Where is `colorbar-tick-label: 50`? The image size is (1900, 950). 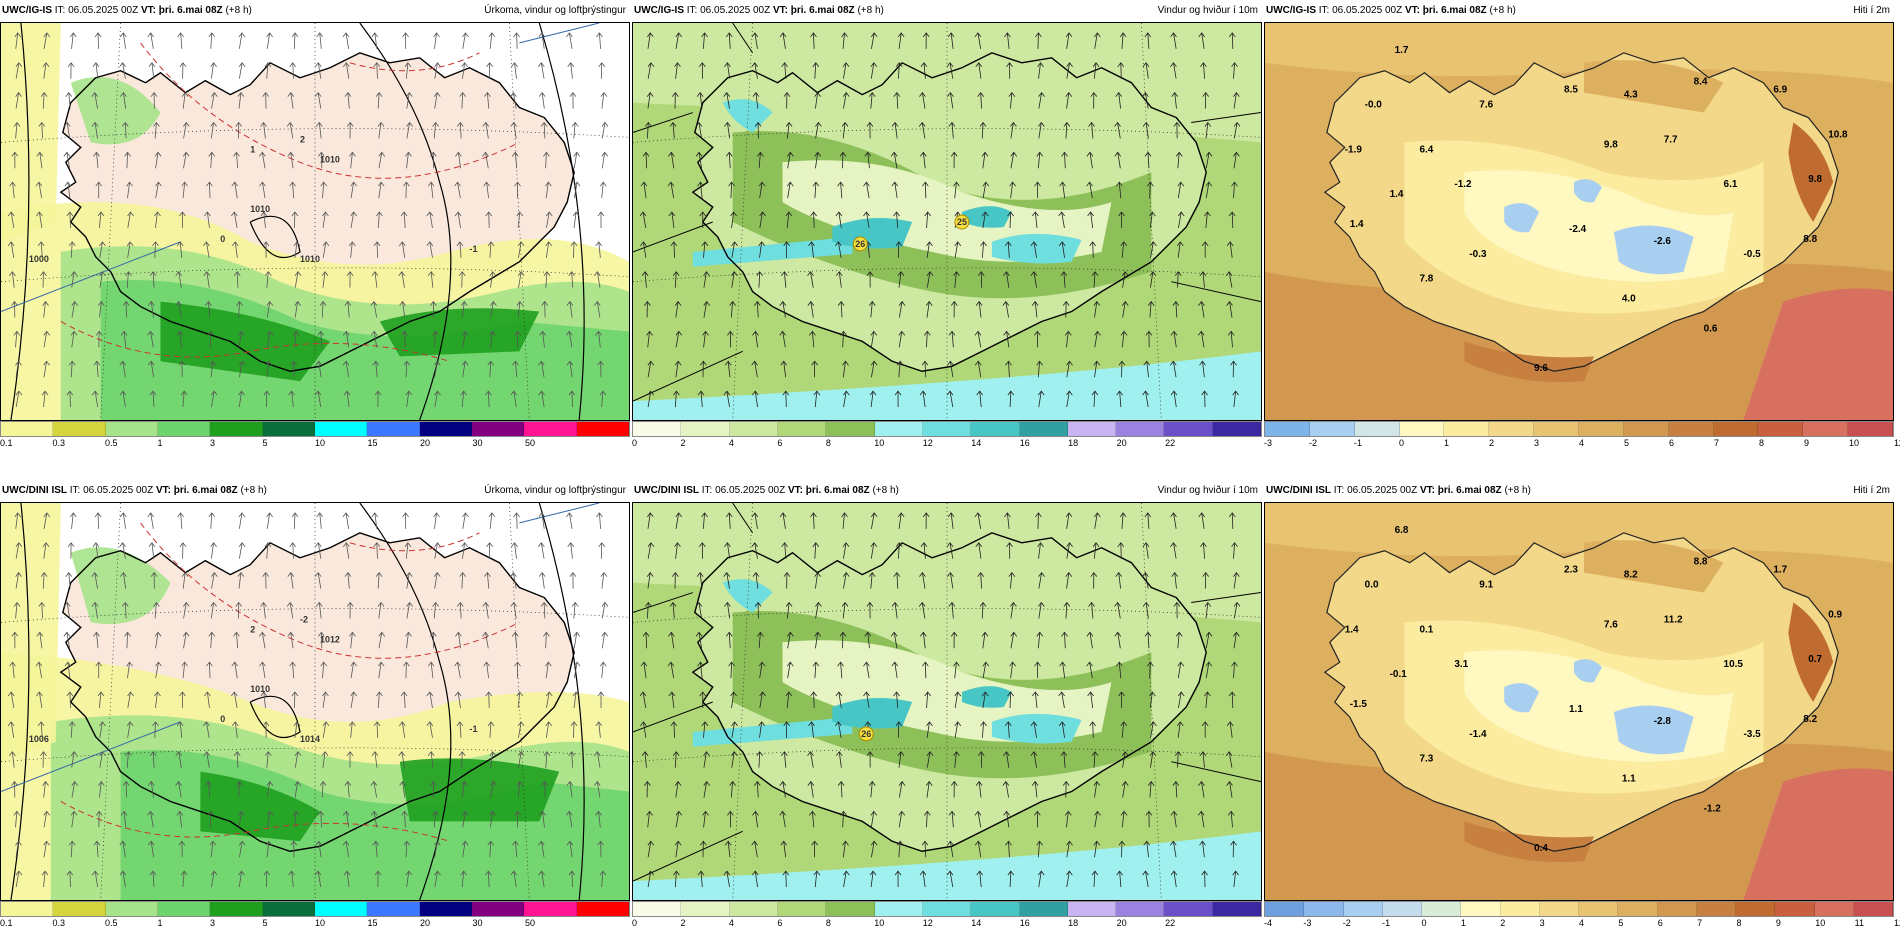
colorbar-tick-label: 50 is located at coordinates (530, 923).